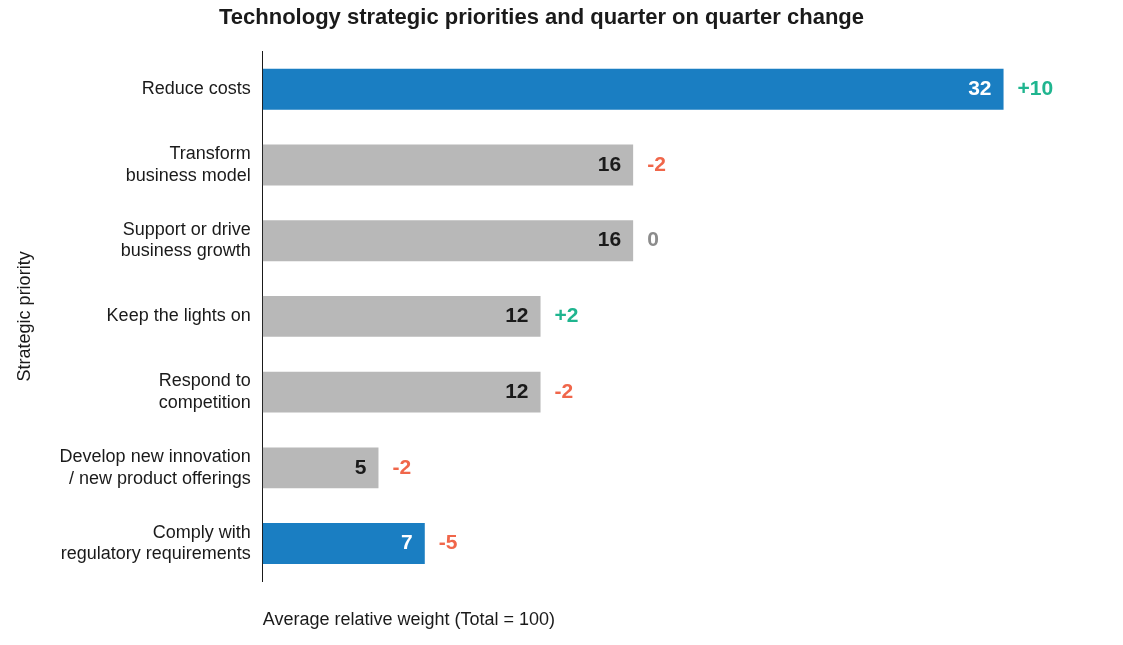  I want to click on y-tick-label: Comply with regulatory requirements, so click(155, 542).